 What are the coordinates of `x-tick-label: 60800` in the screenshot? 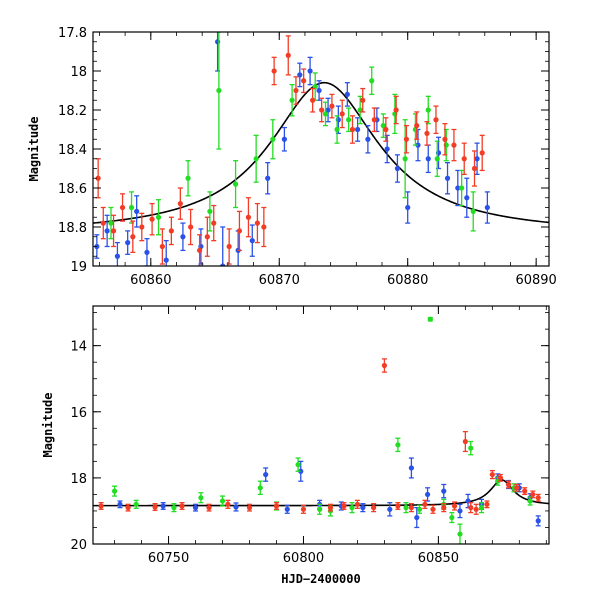 It's located at (303, 558).